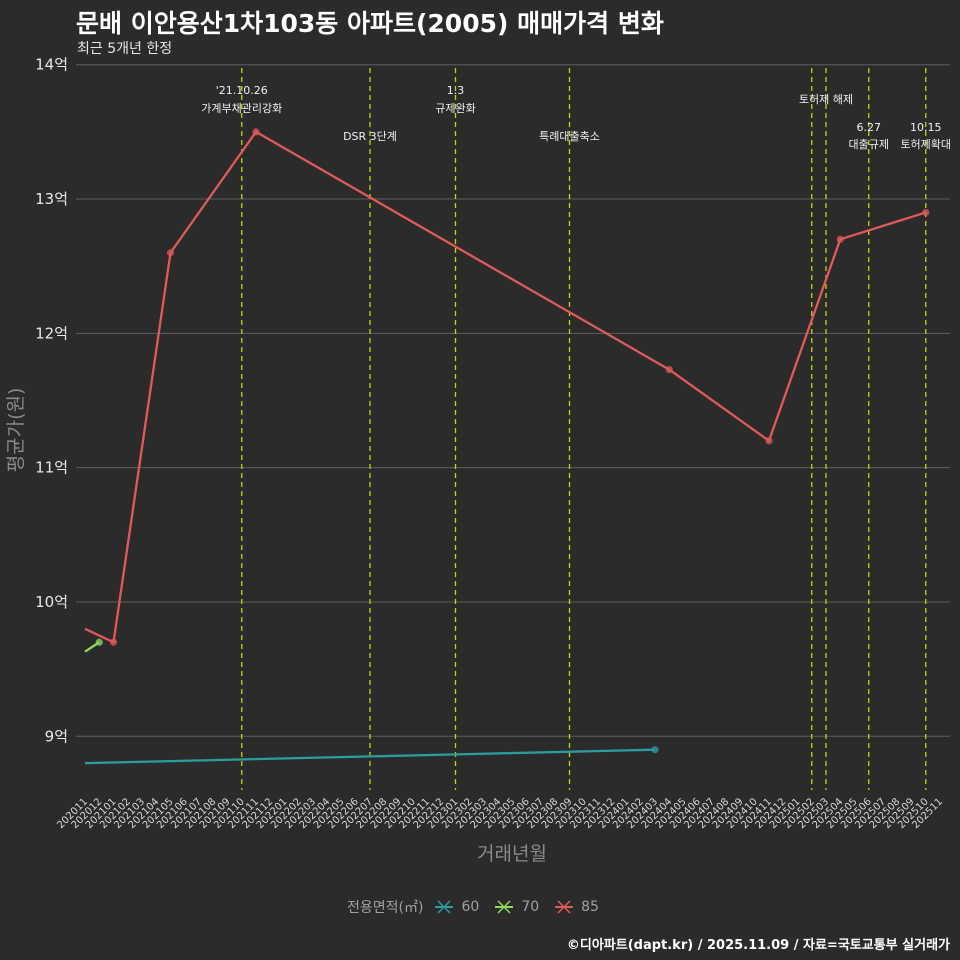 Image resolution: width=960 pixels, height=960 pixels. What do you see at coordinates (51, 602) in the screenshot?
I see `y-tick-label: 10억` at bounding box center [51, 602].